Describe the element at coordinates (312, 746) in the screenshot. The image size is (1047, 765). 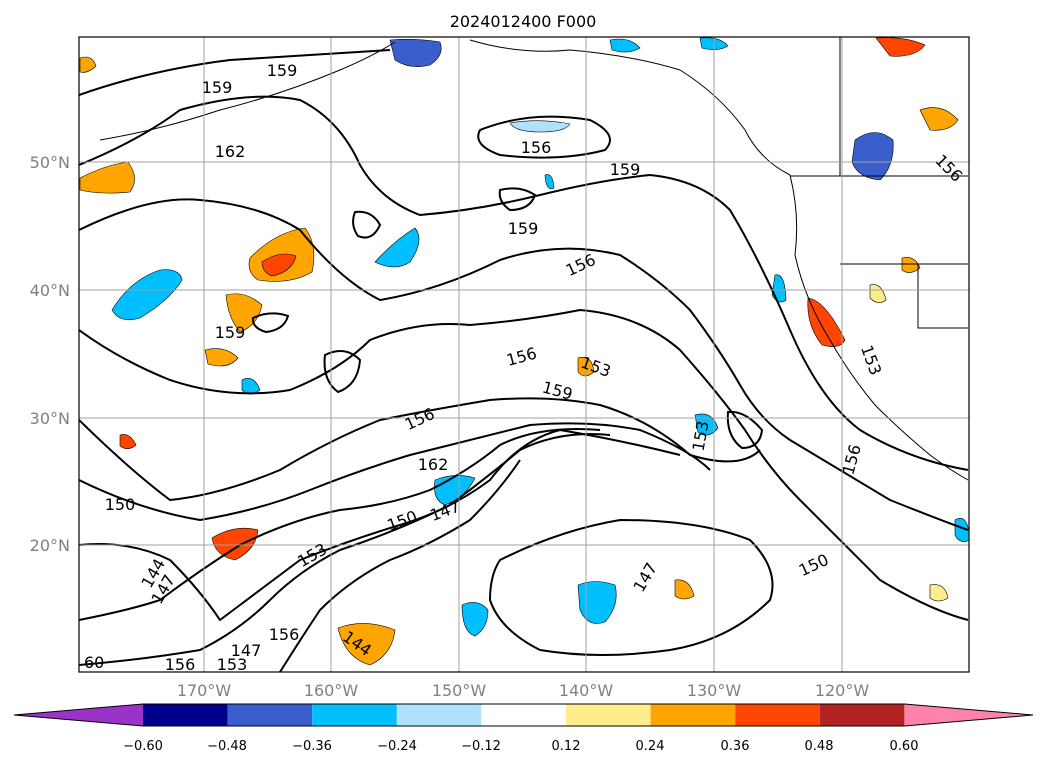
I see `colorbar-tick-label: −0.36` at that location.